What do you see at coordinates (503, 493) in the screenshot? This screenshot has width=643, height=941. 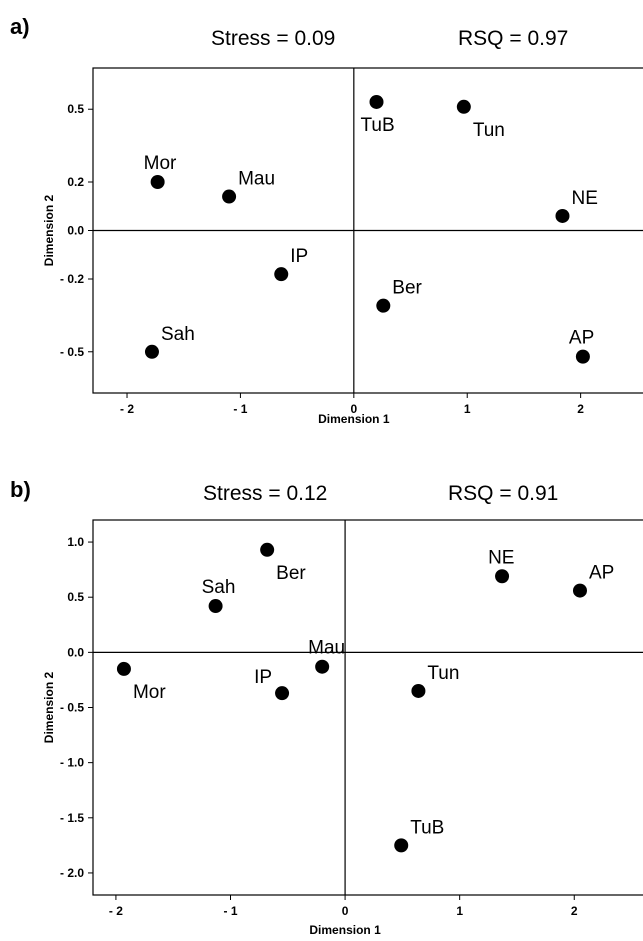 I see `rsq-value-b: RSQ = 0.91` at bounding box center [503, 493].